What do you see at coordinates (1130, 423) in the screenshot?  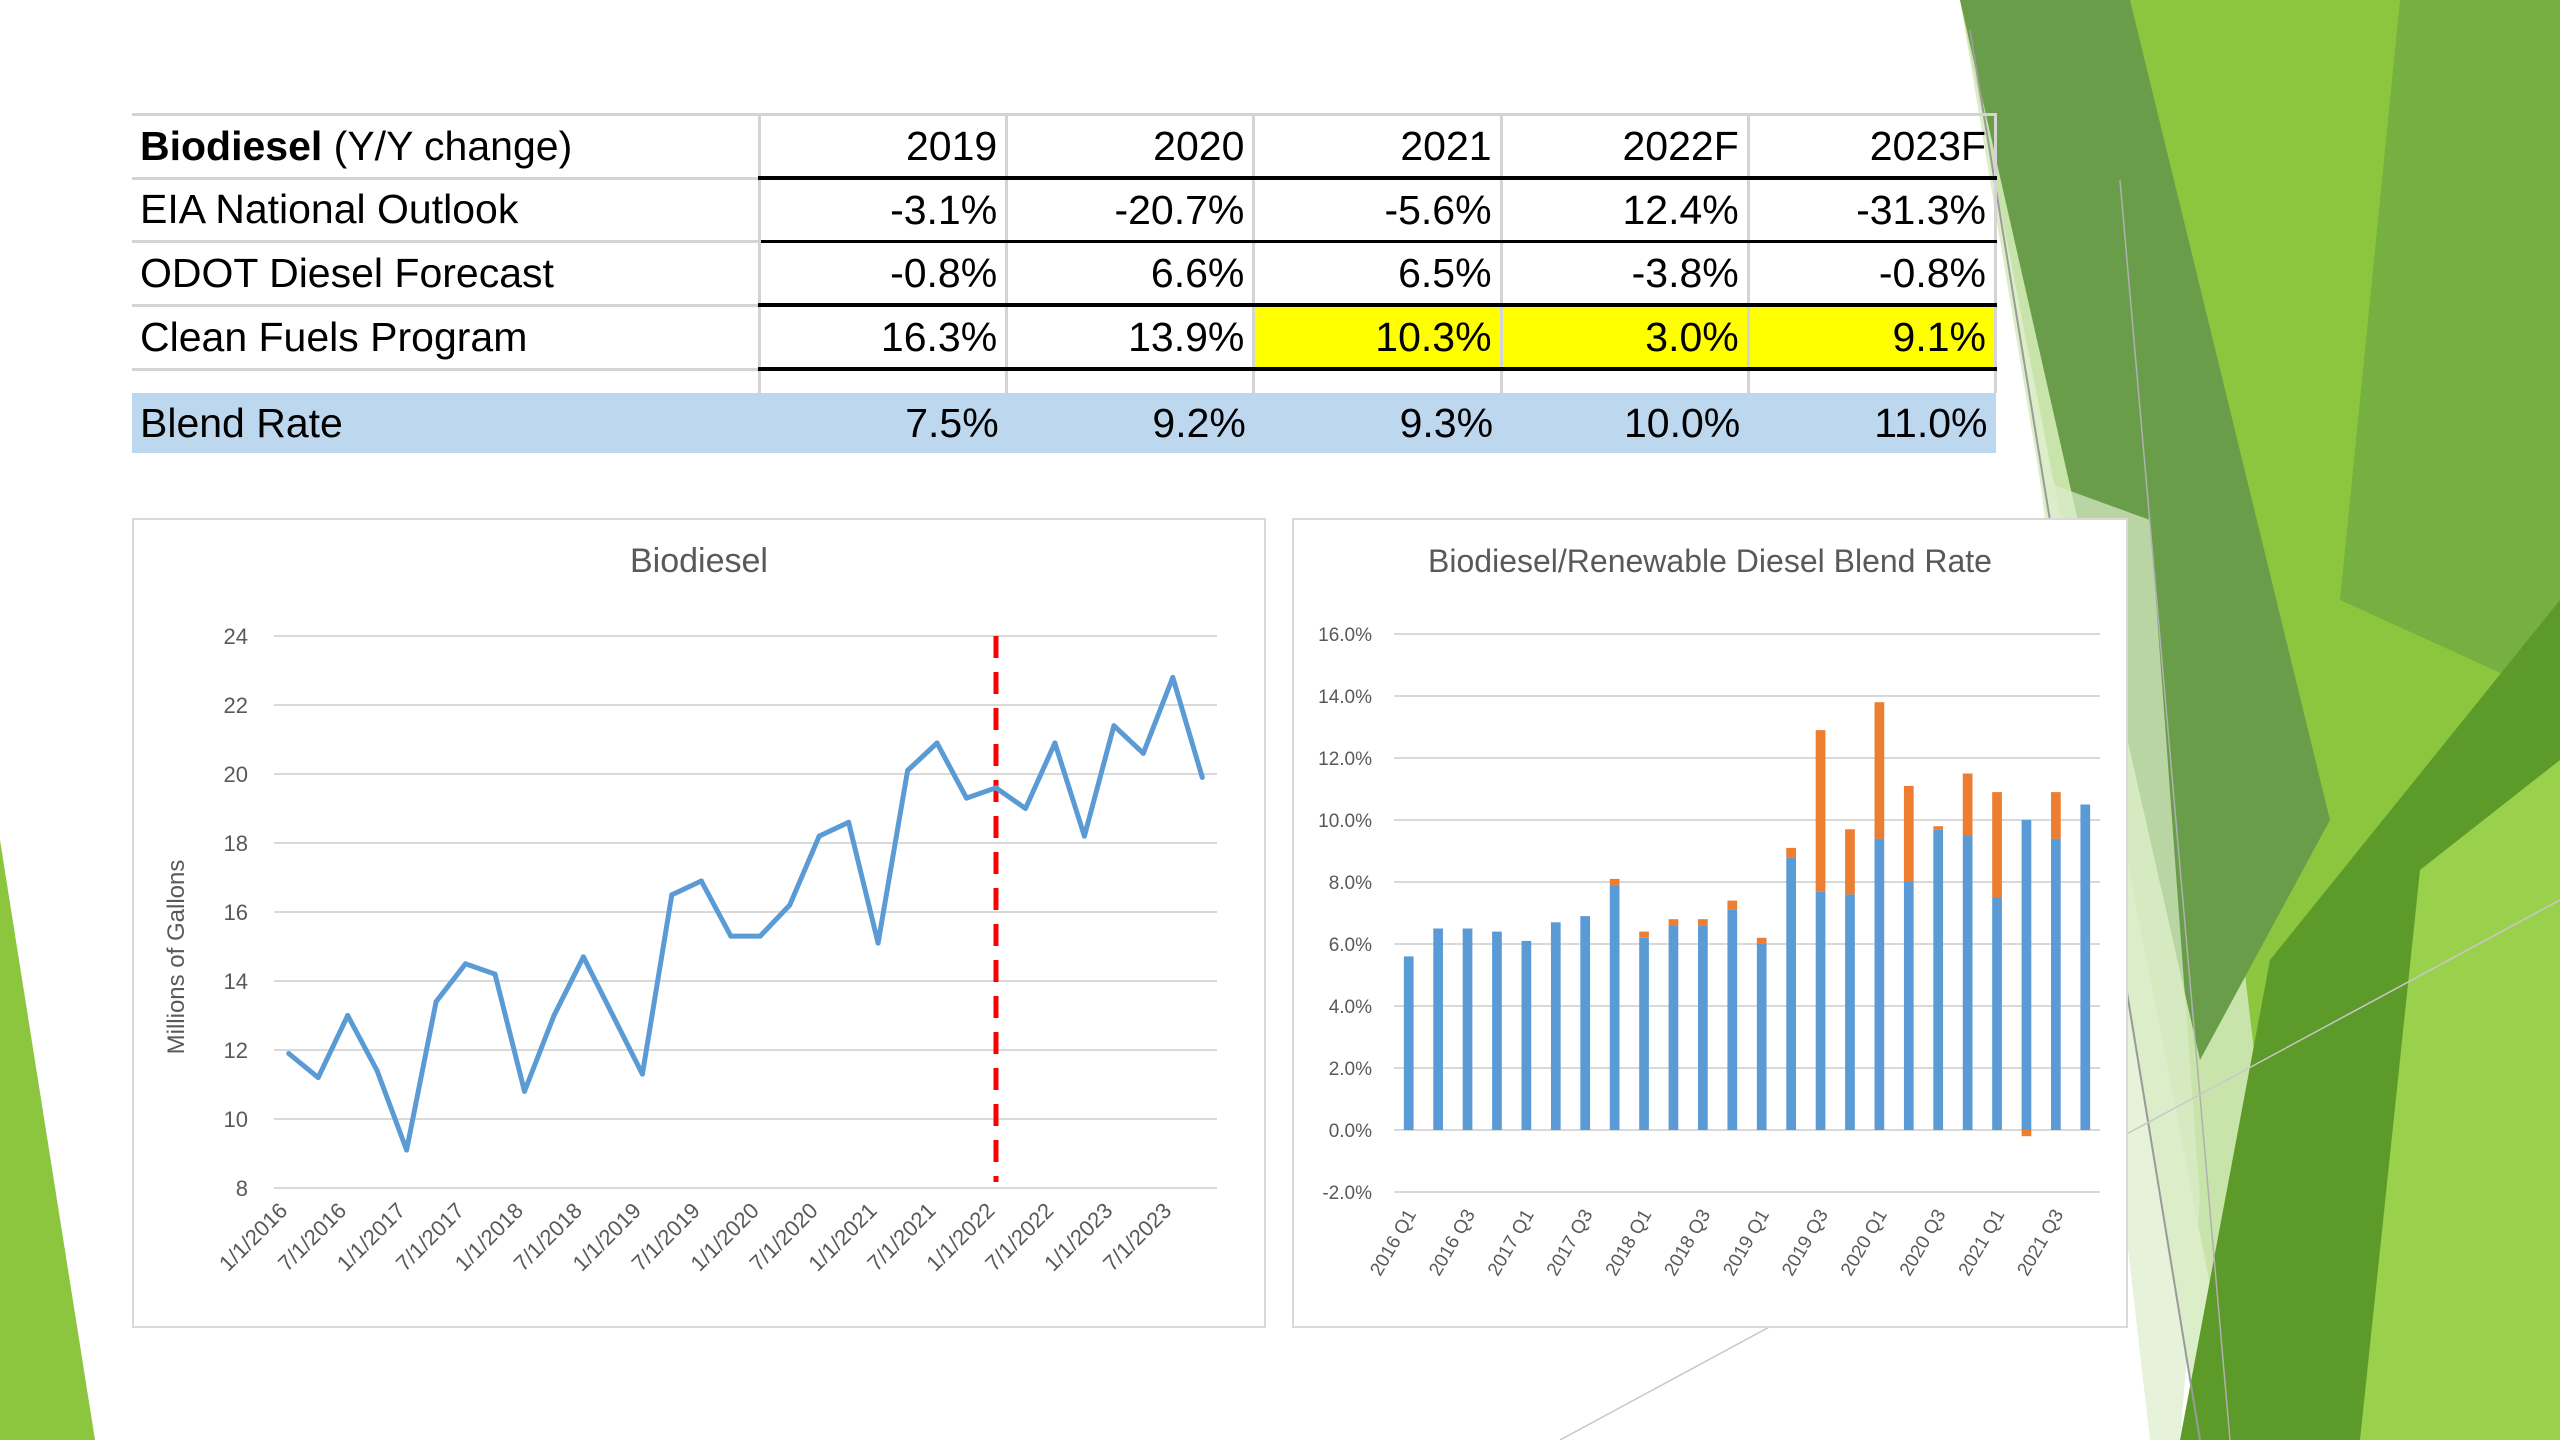 I see `table-cell: 9.2%` at bounding box center [1130, 423].